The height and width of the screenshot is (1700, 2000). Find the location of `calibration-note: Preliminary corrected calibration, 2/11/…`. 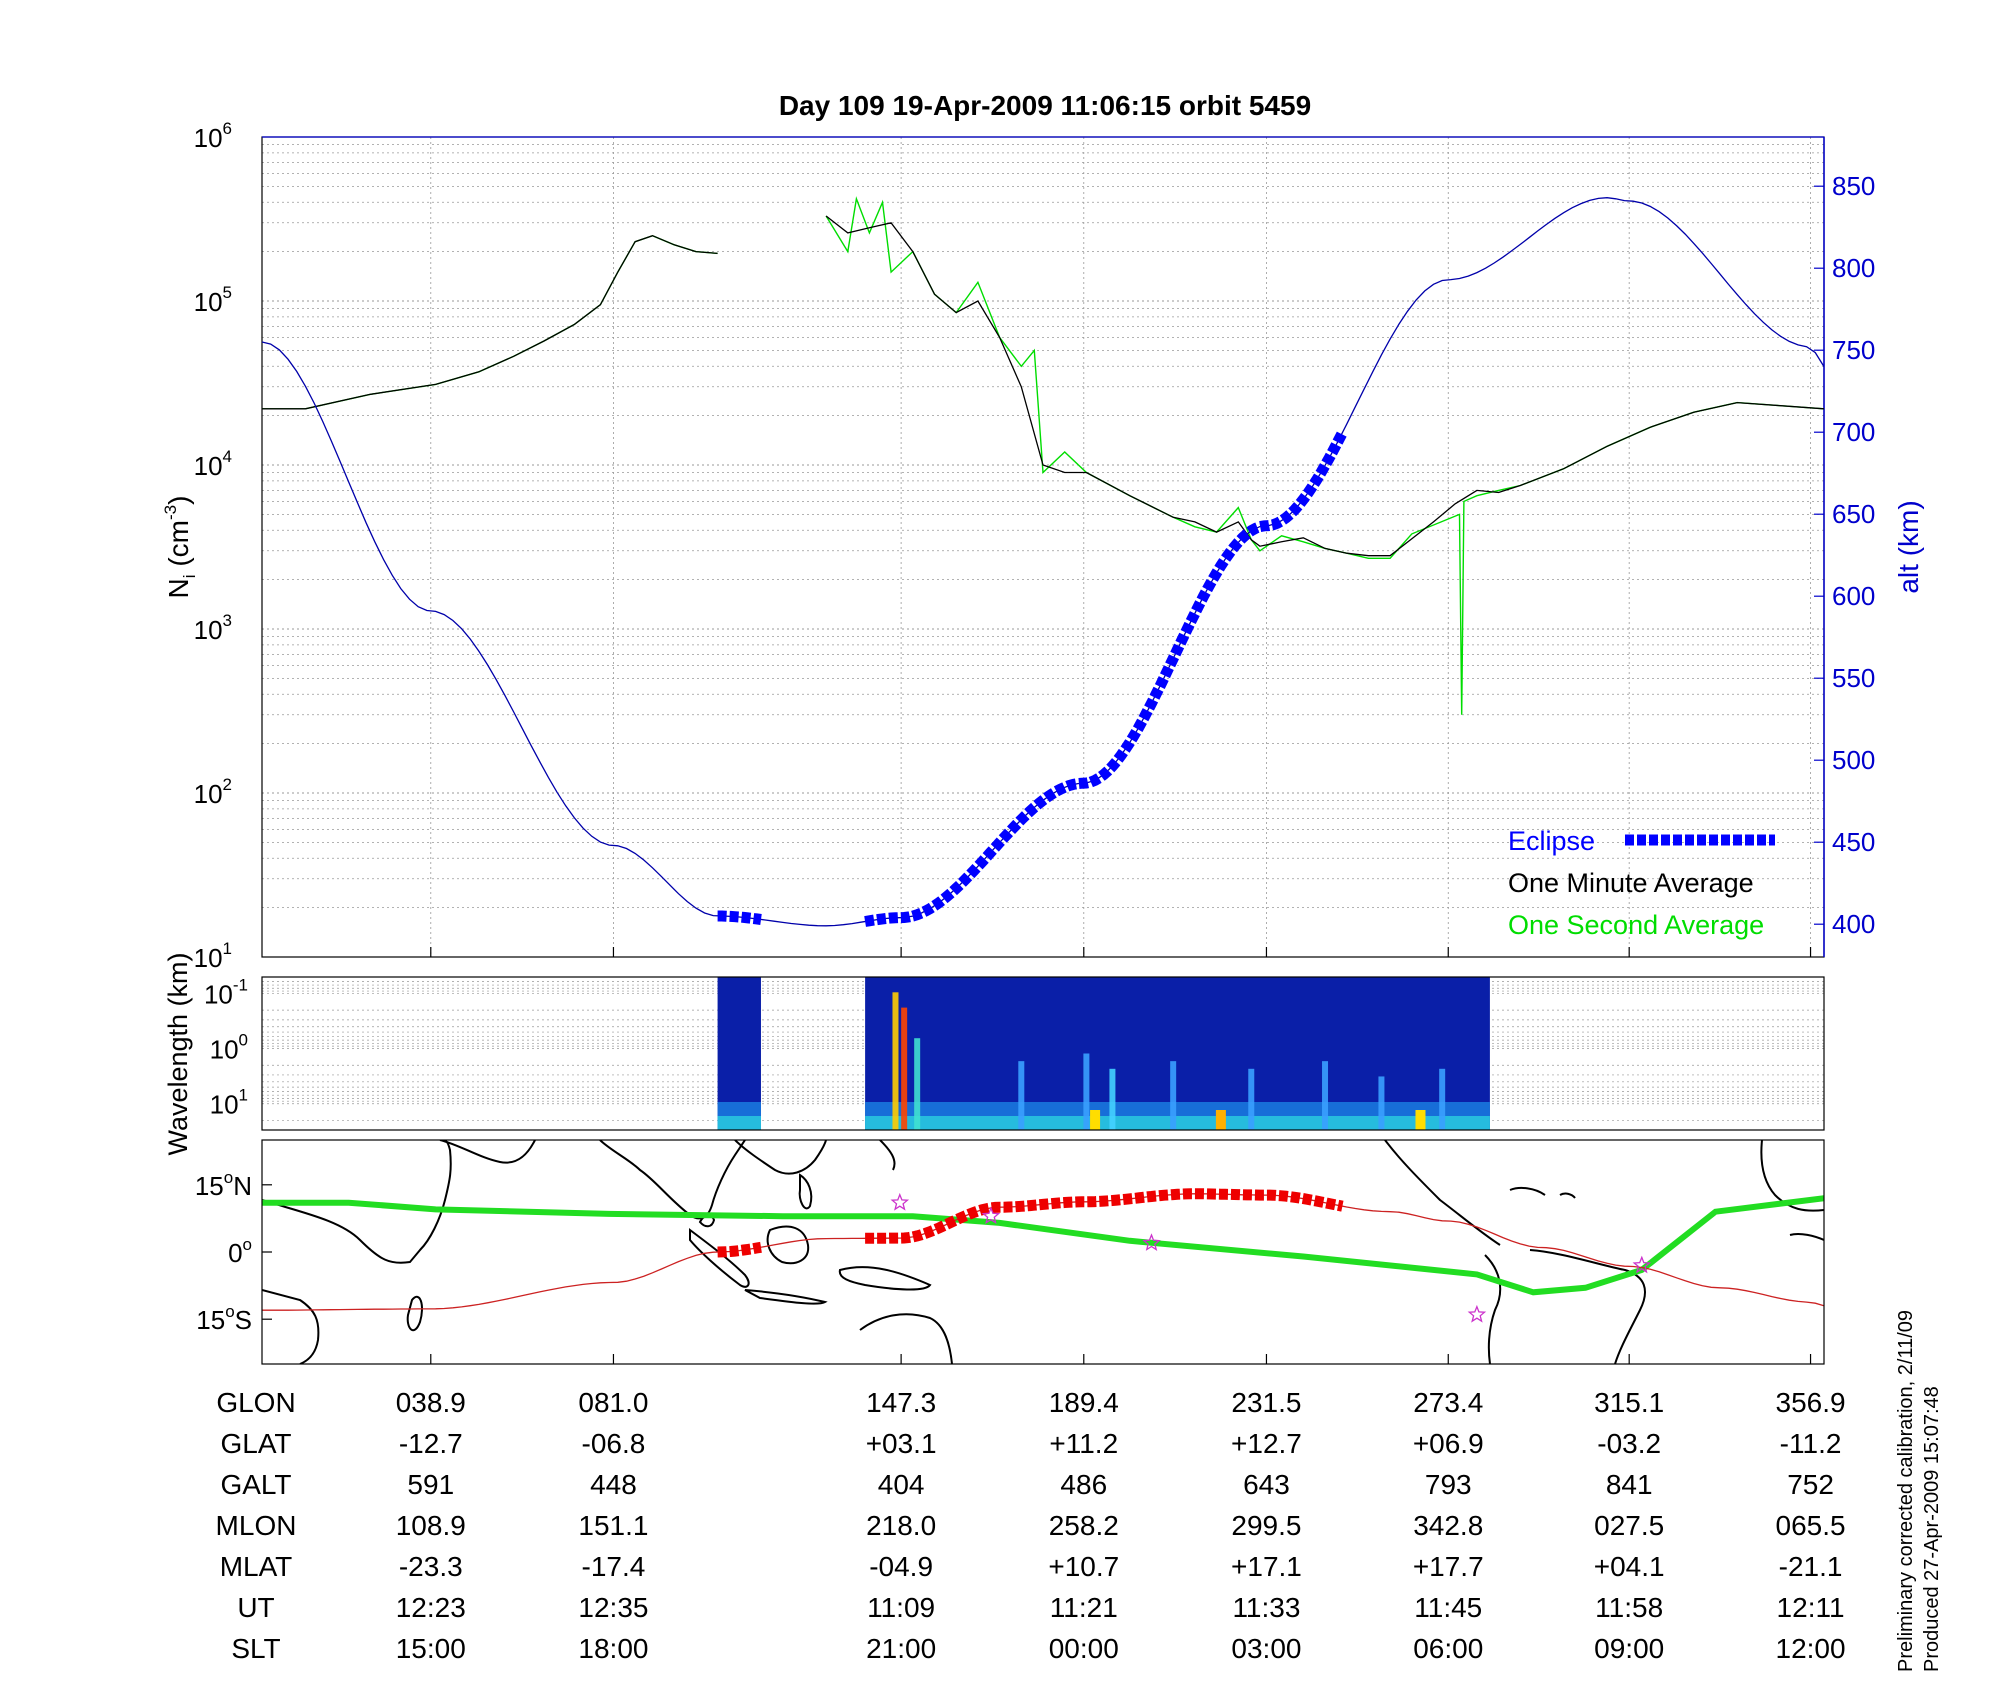

calibration-note: Preliminary corrected calibration, 2/11/… is located at coordinates (1906, 1491).